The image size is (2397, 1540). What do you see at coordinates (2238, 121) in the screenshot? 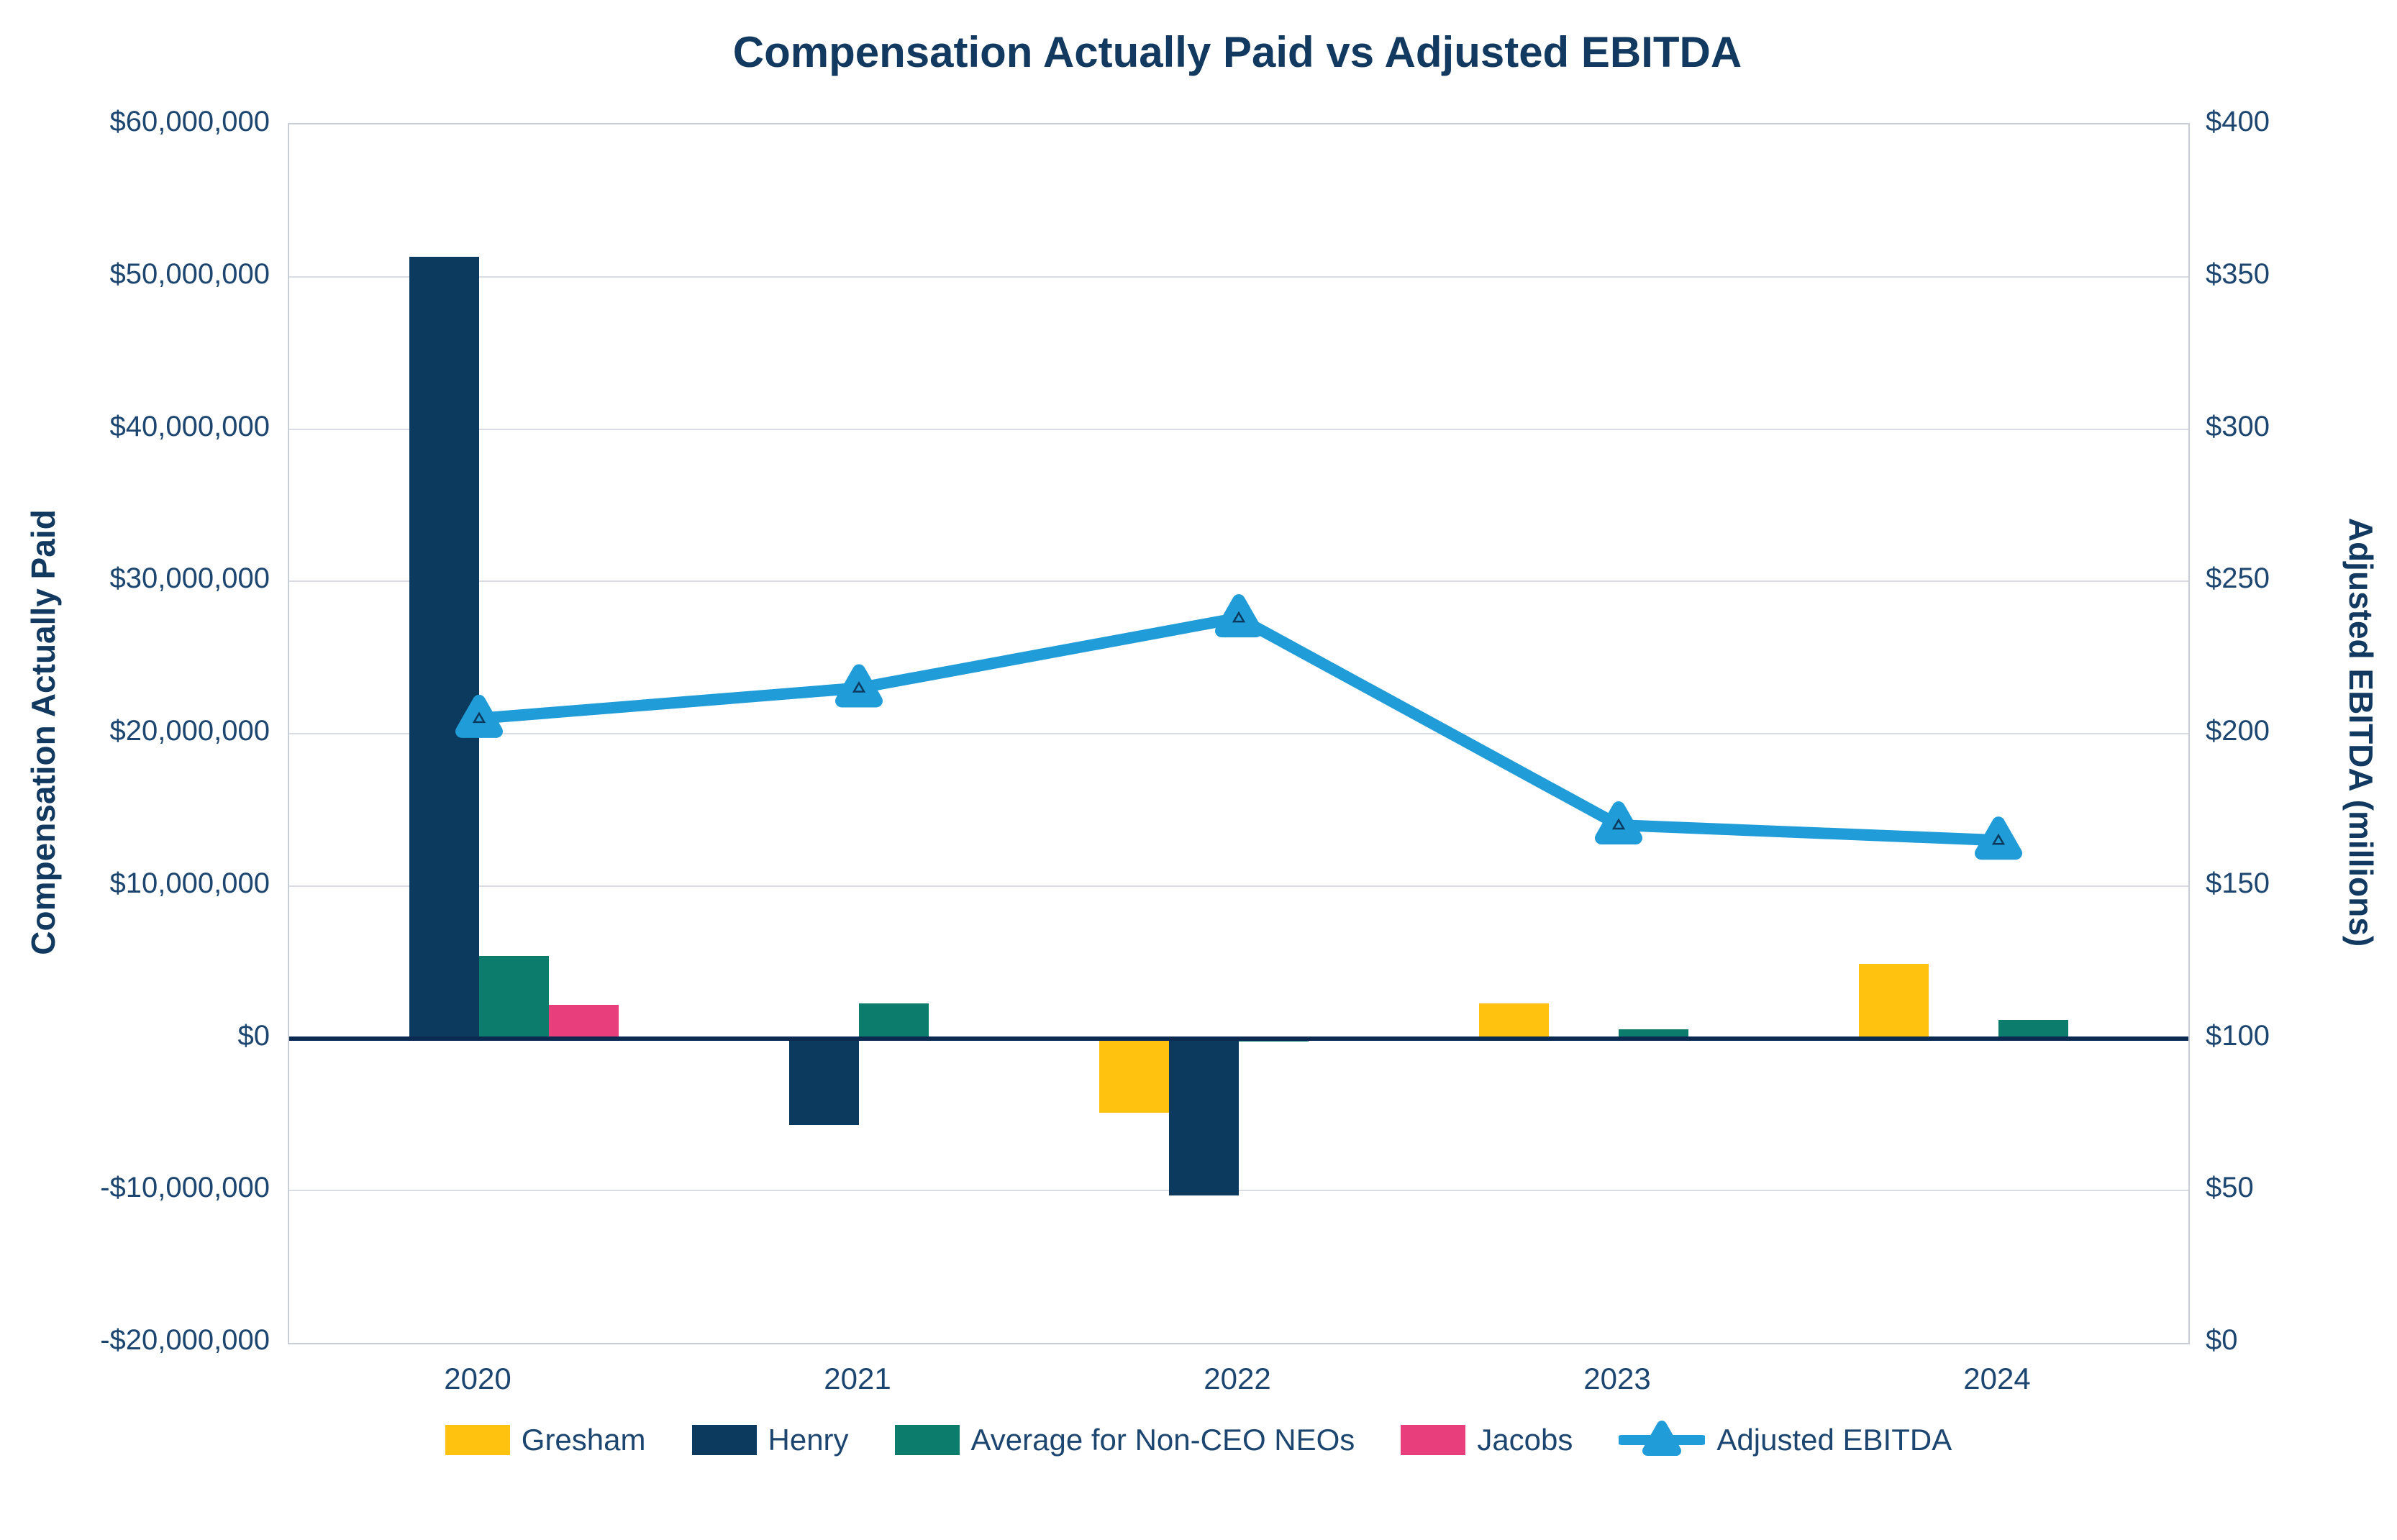
I see `right-tick-label: $400` at bounding box center [2238, 121].